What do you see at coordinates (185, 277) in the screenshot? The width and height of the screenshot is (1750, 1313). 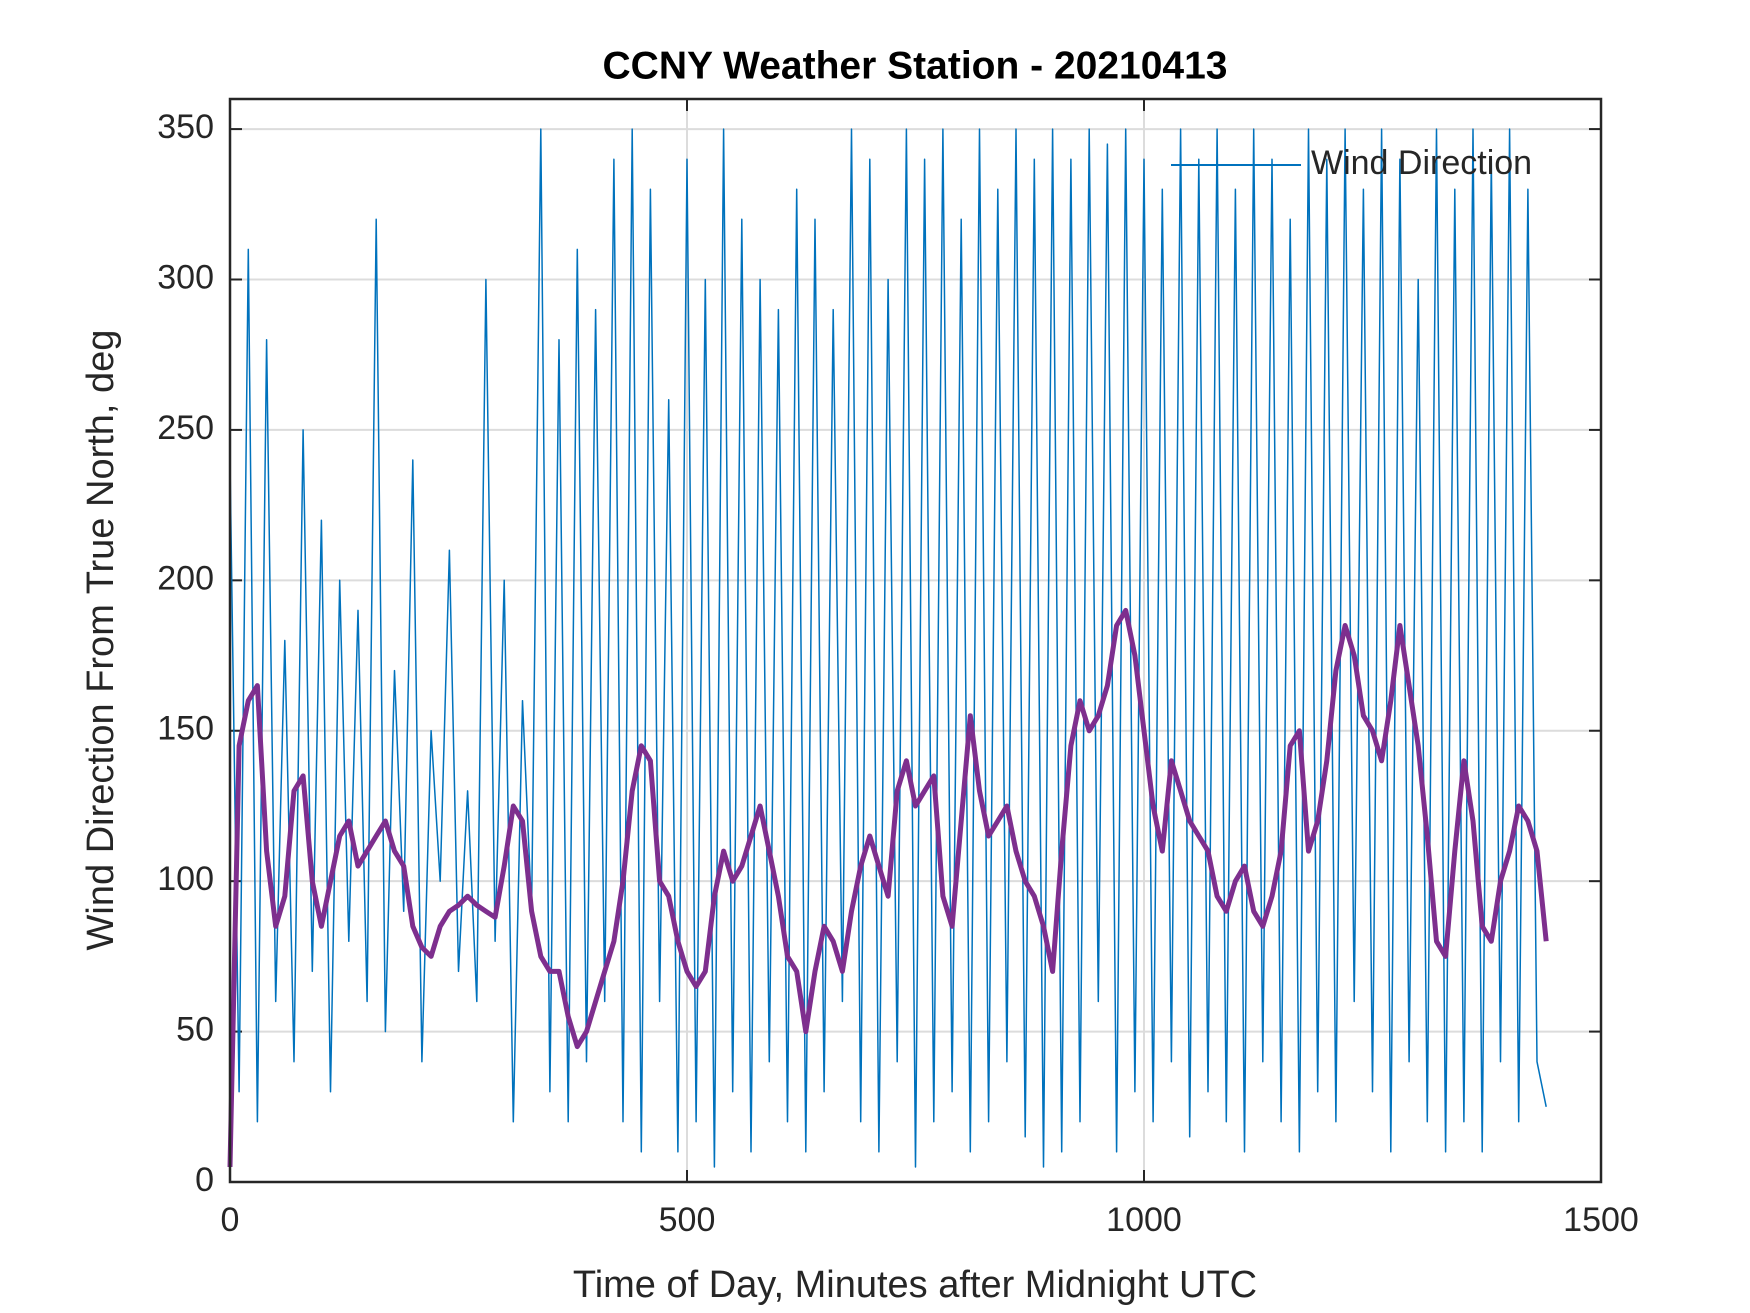 I see `y-tick-label: 300` at bounding box center [185, 277].